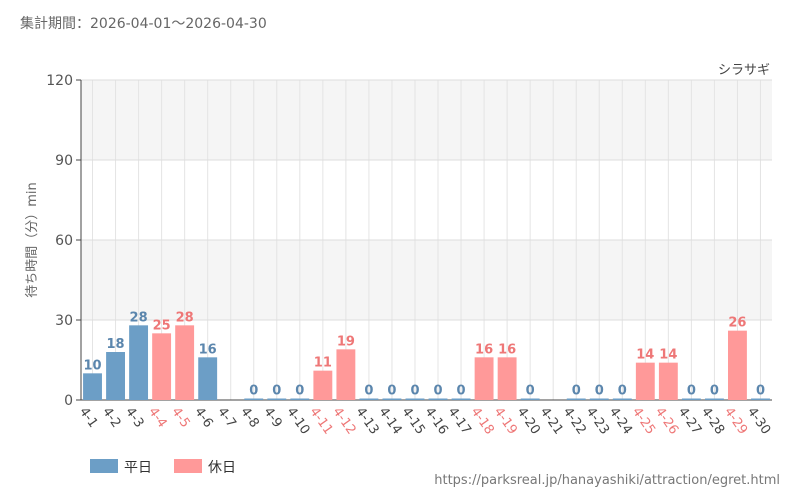 This screenshot has width=800, height=500. What do you see at coordinates (249, 418) in the screenshot?
I see `x-tick-label-4-8: 4-8` at bounding box center [249, 418].